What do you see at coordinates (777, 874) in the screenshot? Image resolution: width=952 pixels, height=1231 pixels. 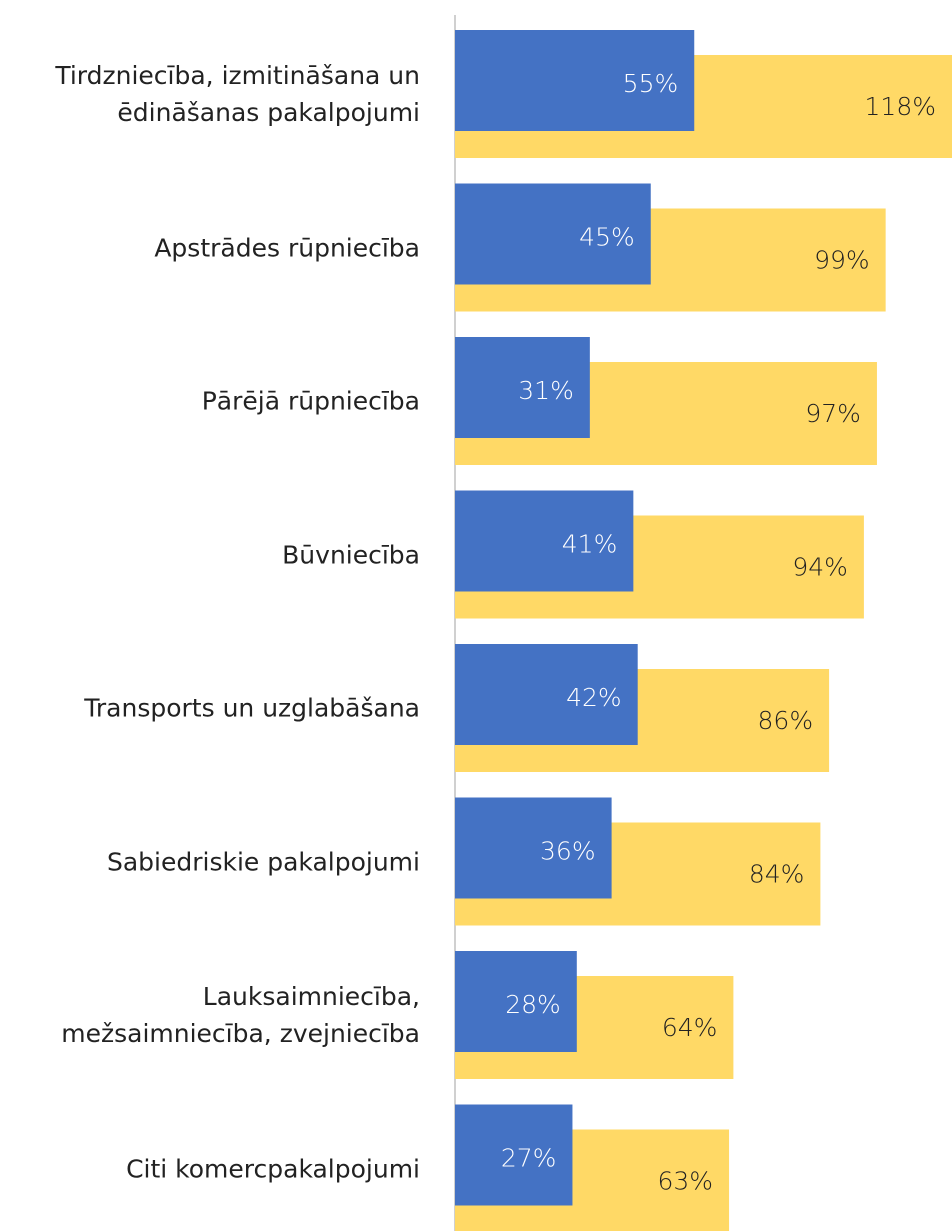 I see `value-label: 84%` at bounding box center [777, 874].